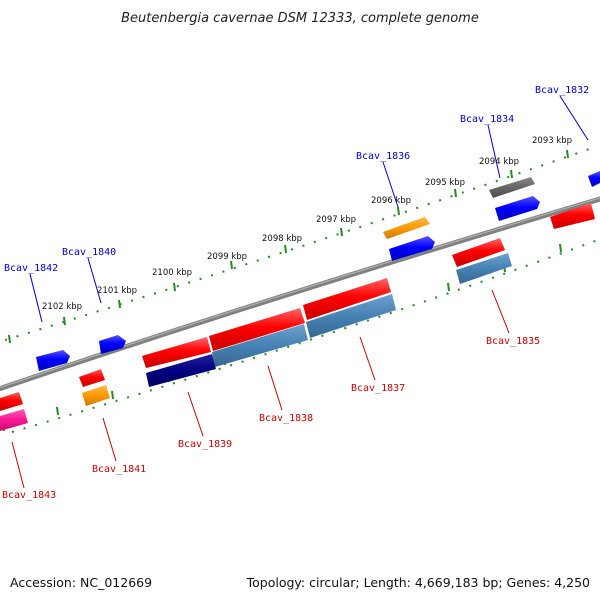 This screenshot has height=600, width=600. I want to click on accession-text: Accession: NC_012669, so click(81, 582).